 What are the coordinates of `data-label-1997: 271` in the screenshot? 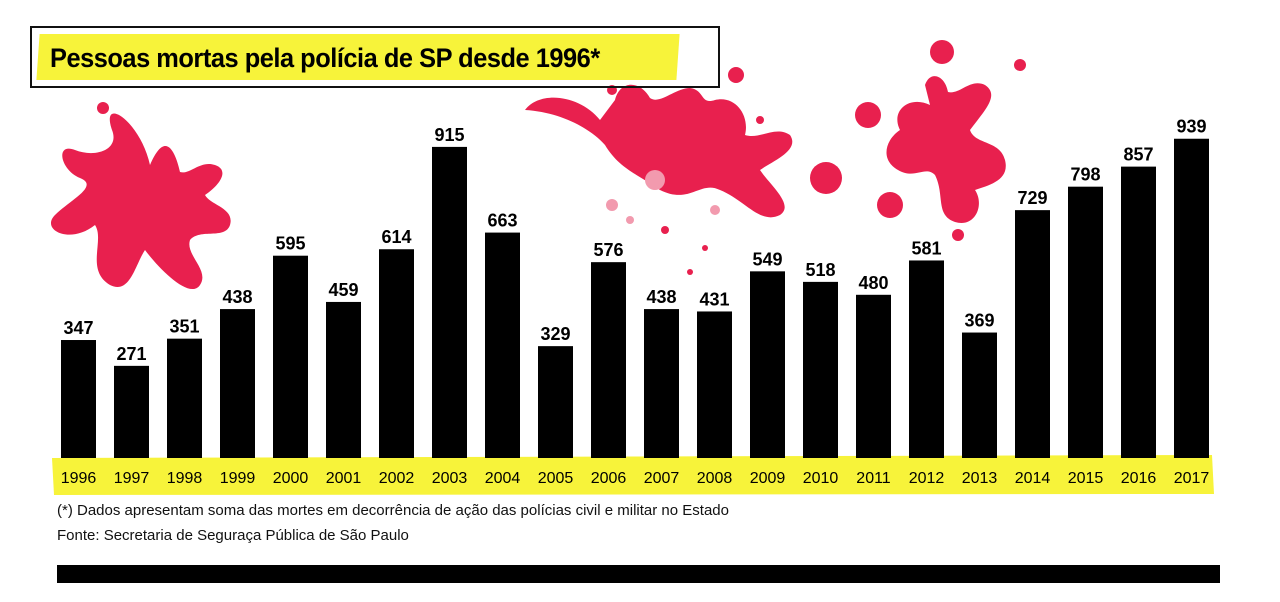 It's located at (131, 354).